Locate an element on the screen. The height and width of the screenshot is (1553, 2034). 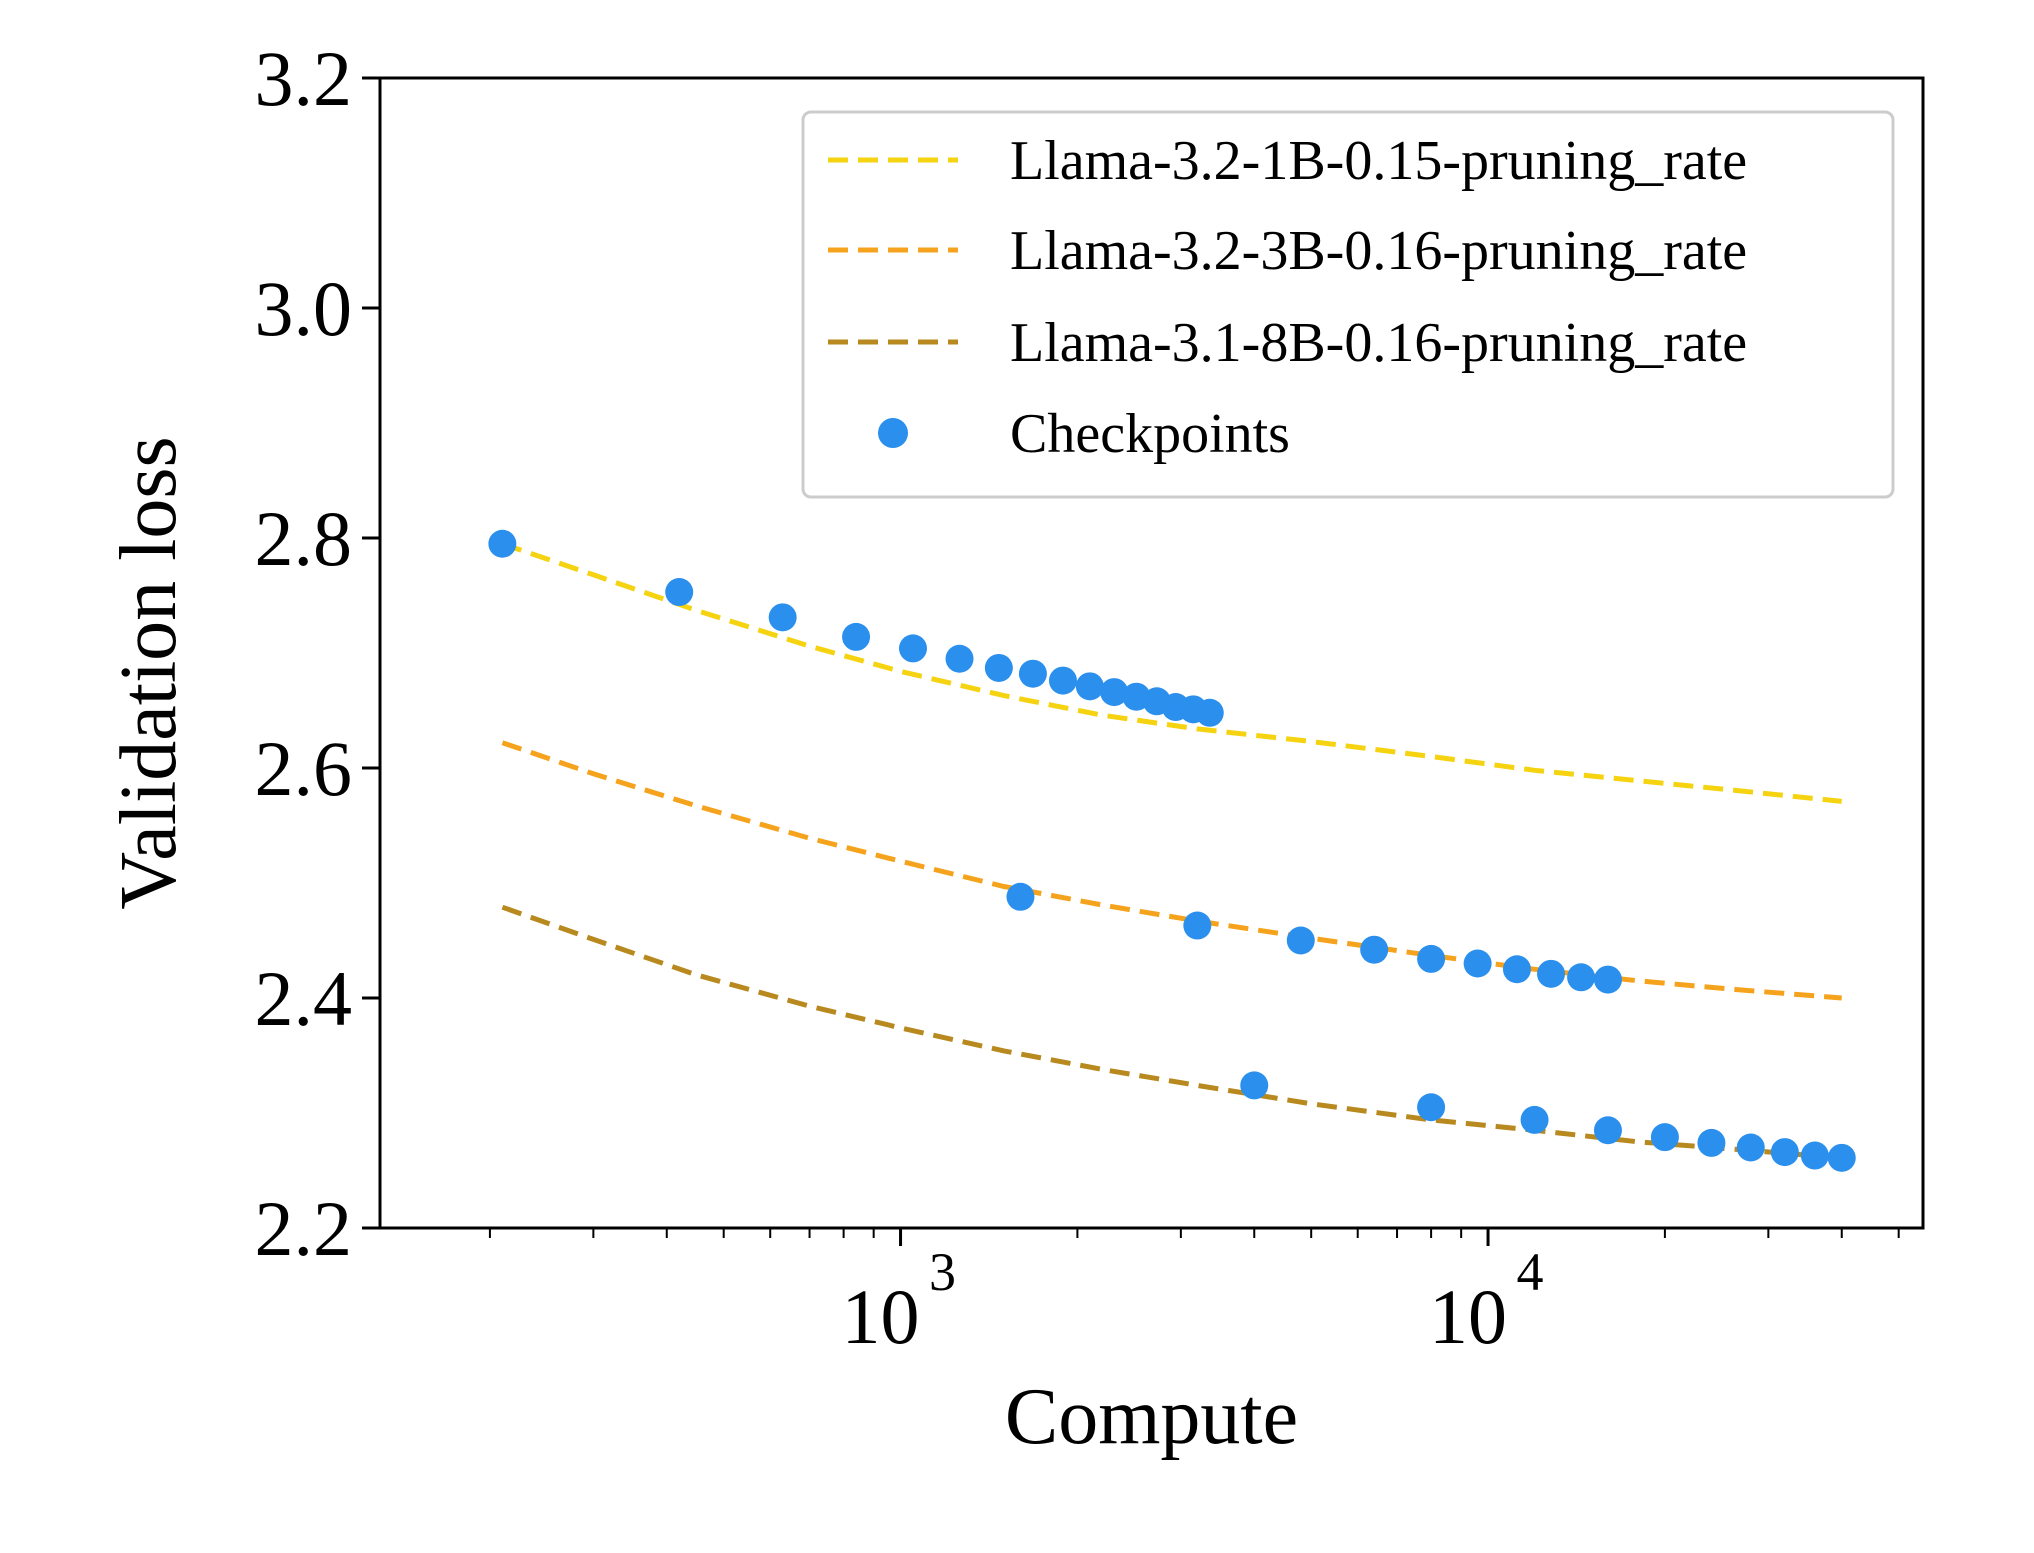
y-axis-label: Validation loss is located at coordinates (149, 672).